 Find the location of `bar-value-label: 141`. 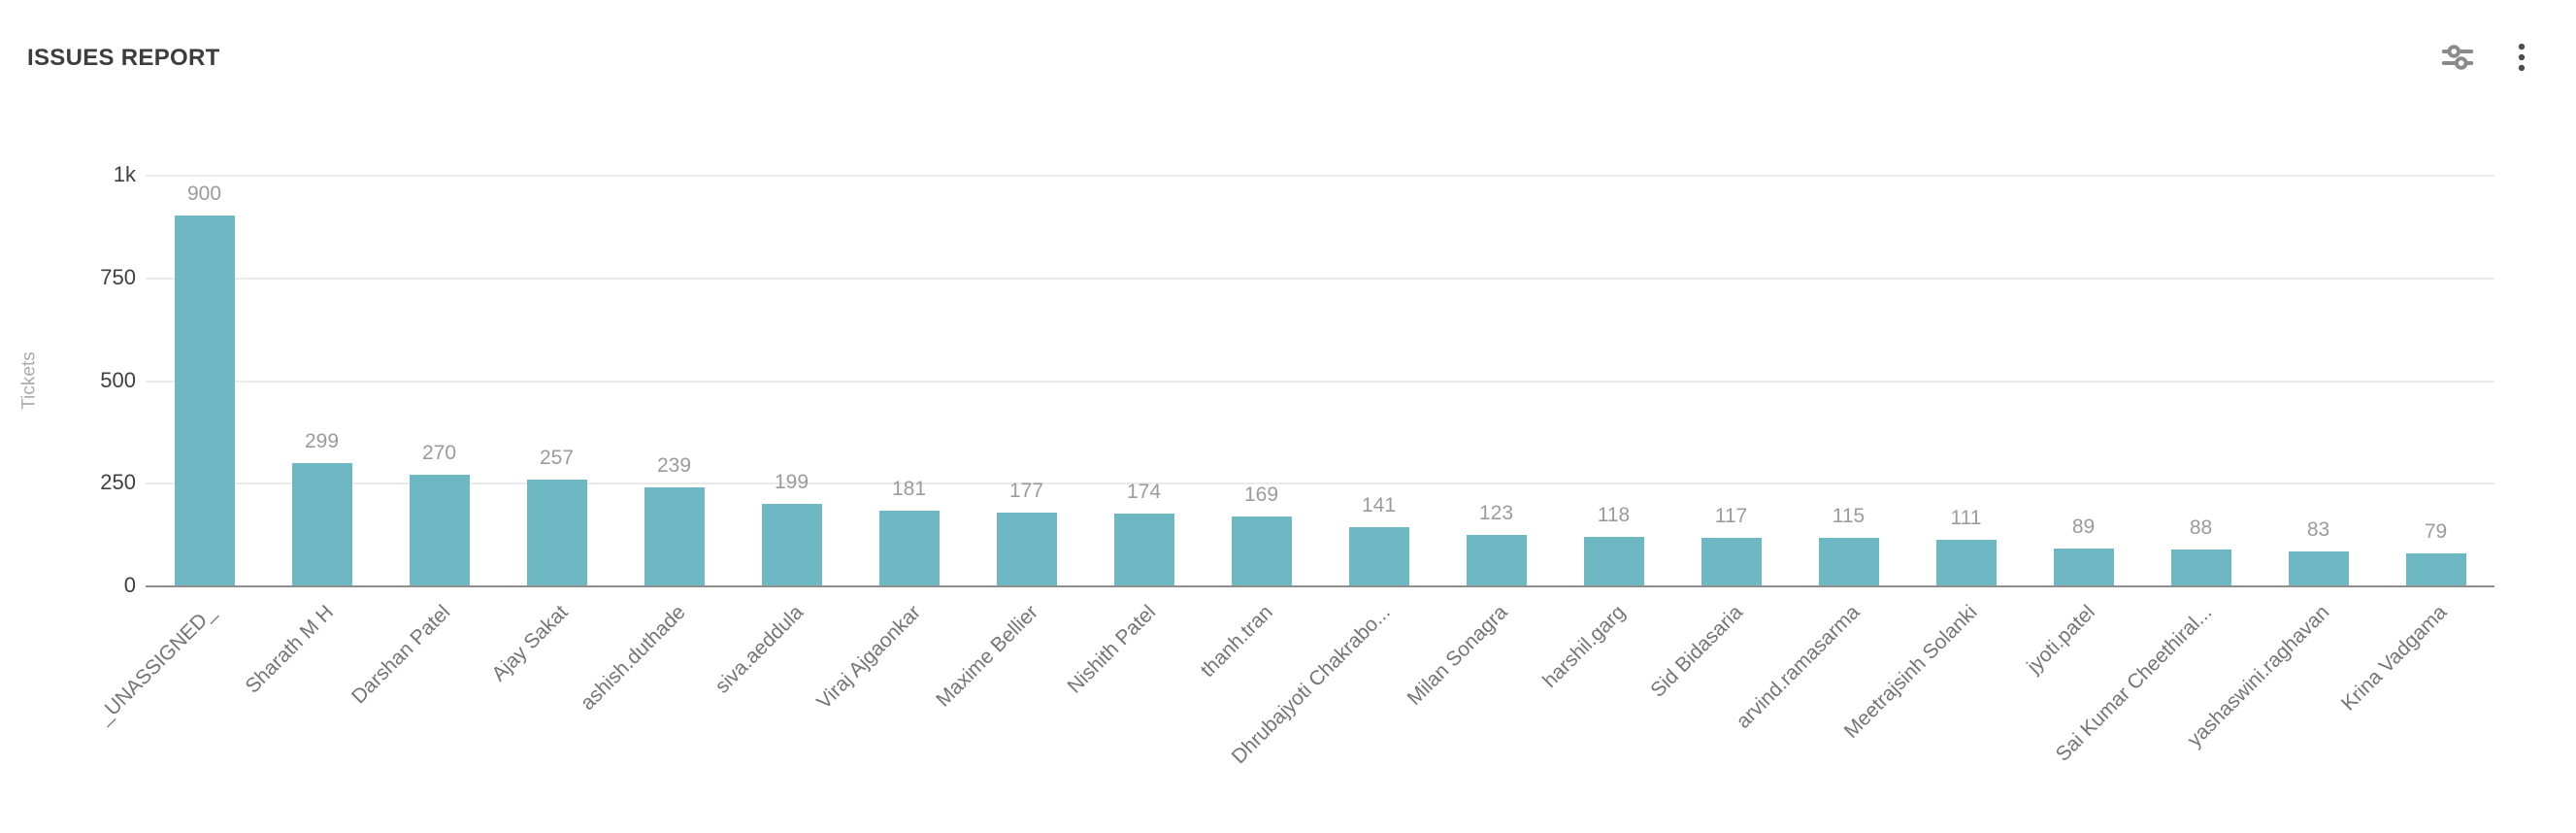

bar-value-label: 141 is located at coordinates (1379, 506).